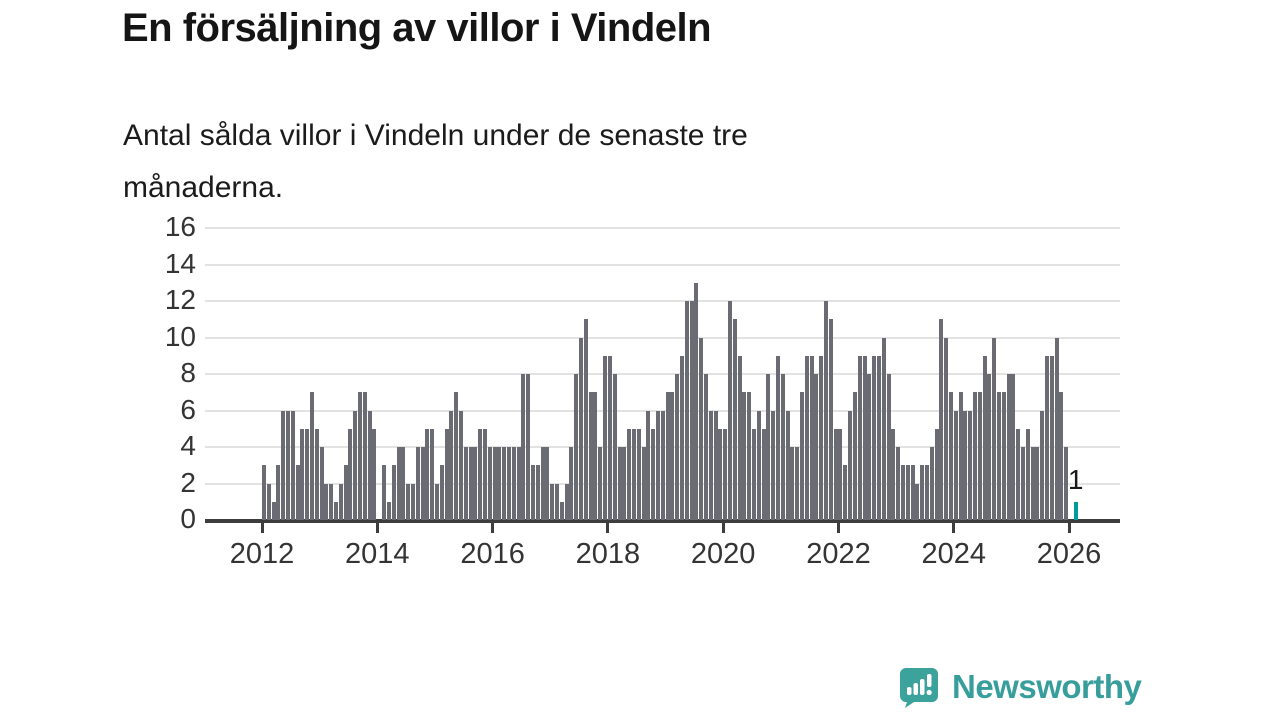 The image size is (1280, 720). Describe the element at coordinates (180, 336) in the screenshot. I see `y-tick-label: 10` at that location.